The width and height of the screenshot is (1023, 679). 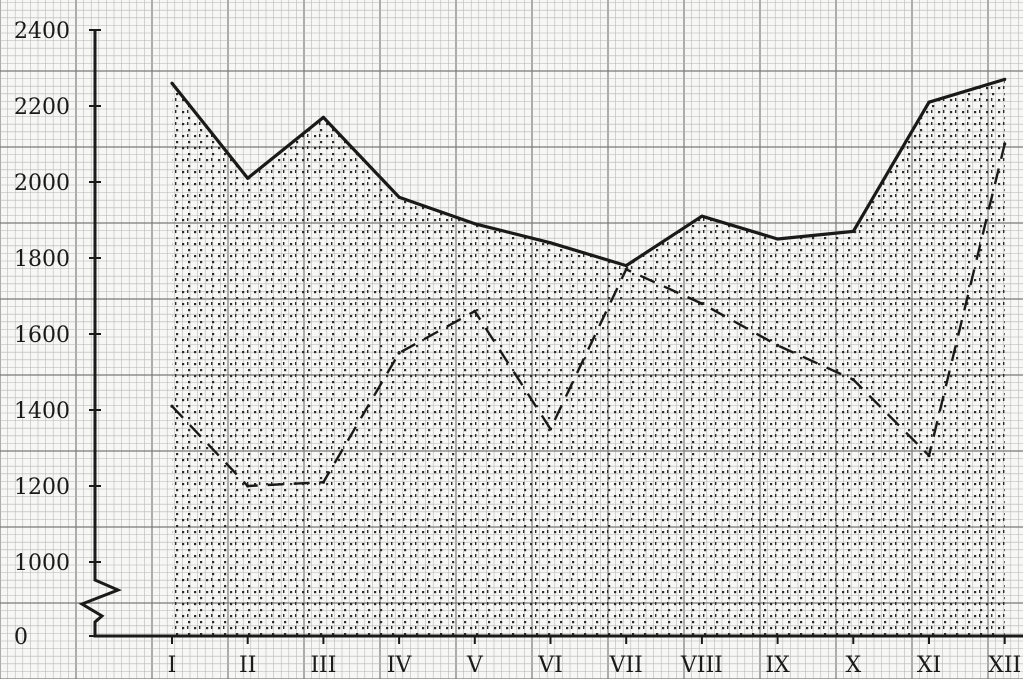 I want to click on y-tick-label: 2000, so click(x=42, y=183).